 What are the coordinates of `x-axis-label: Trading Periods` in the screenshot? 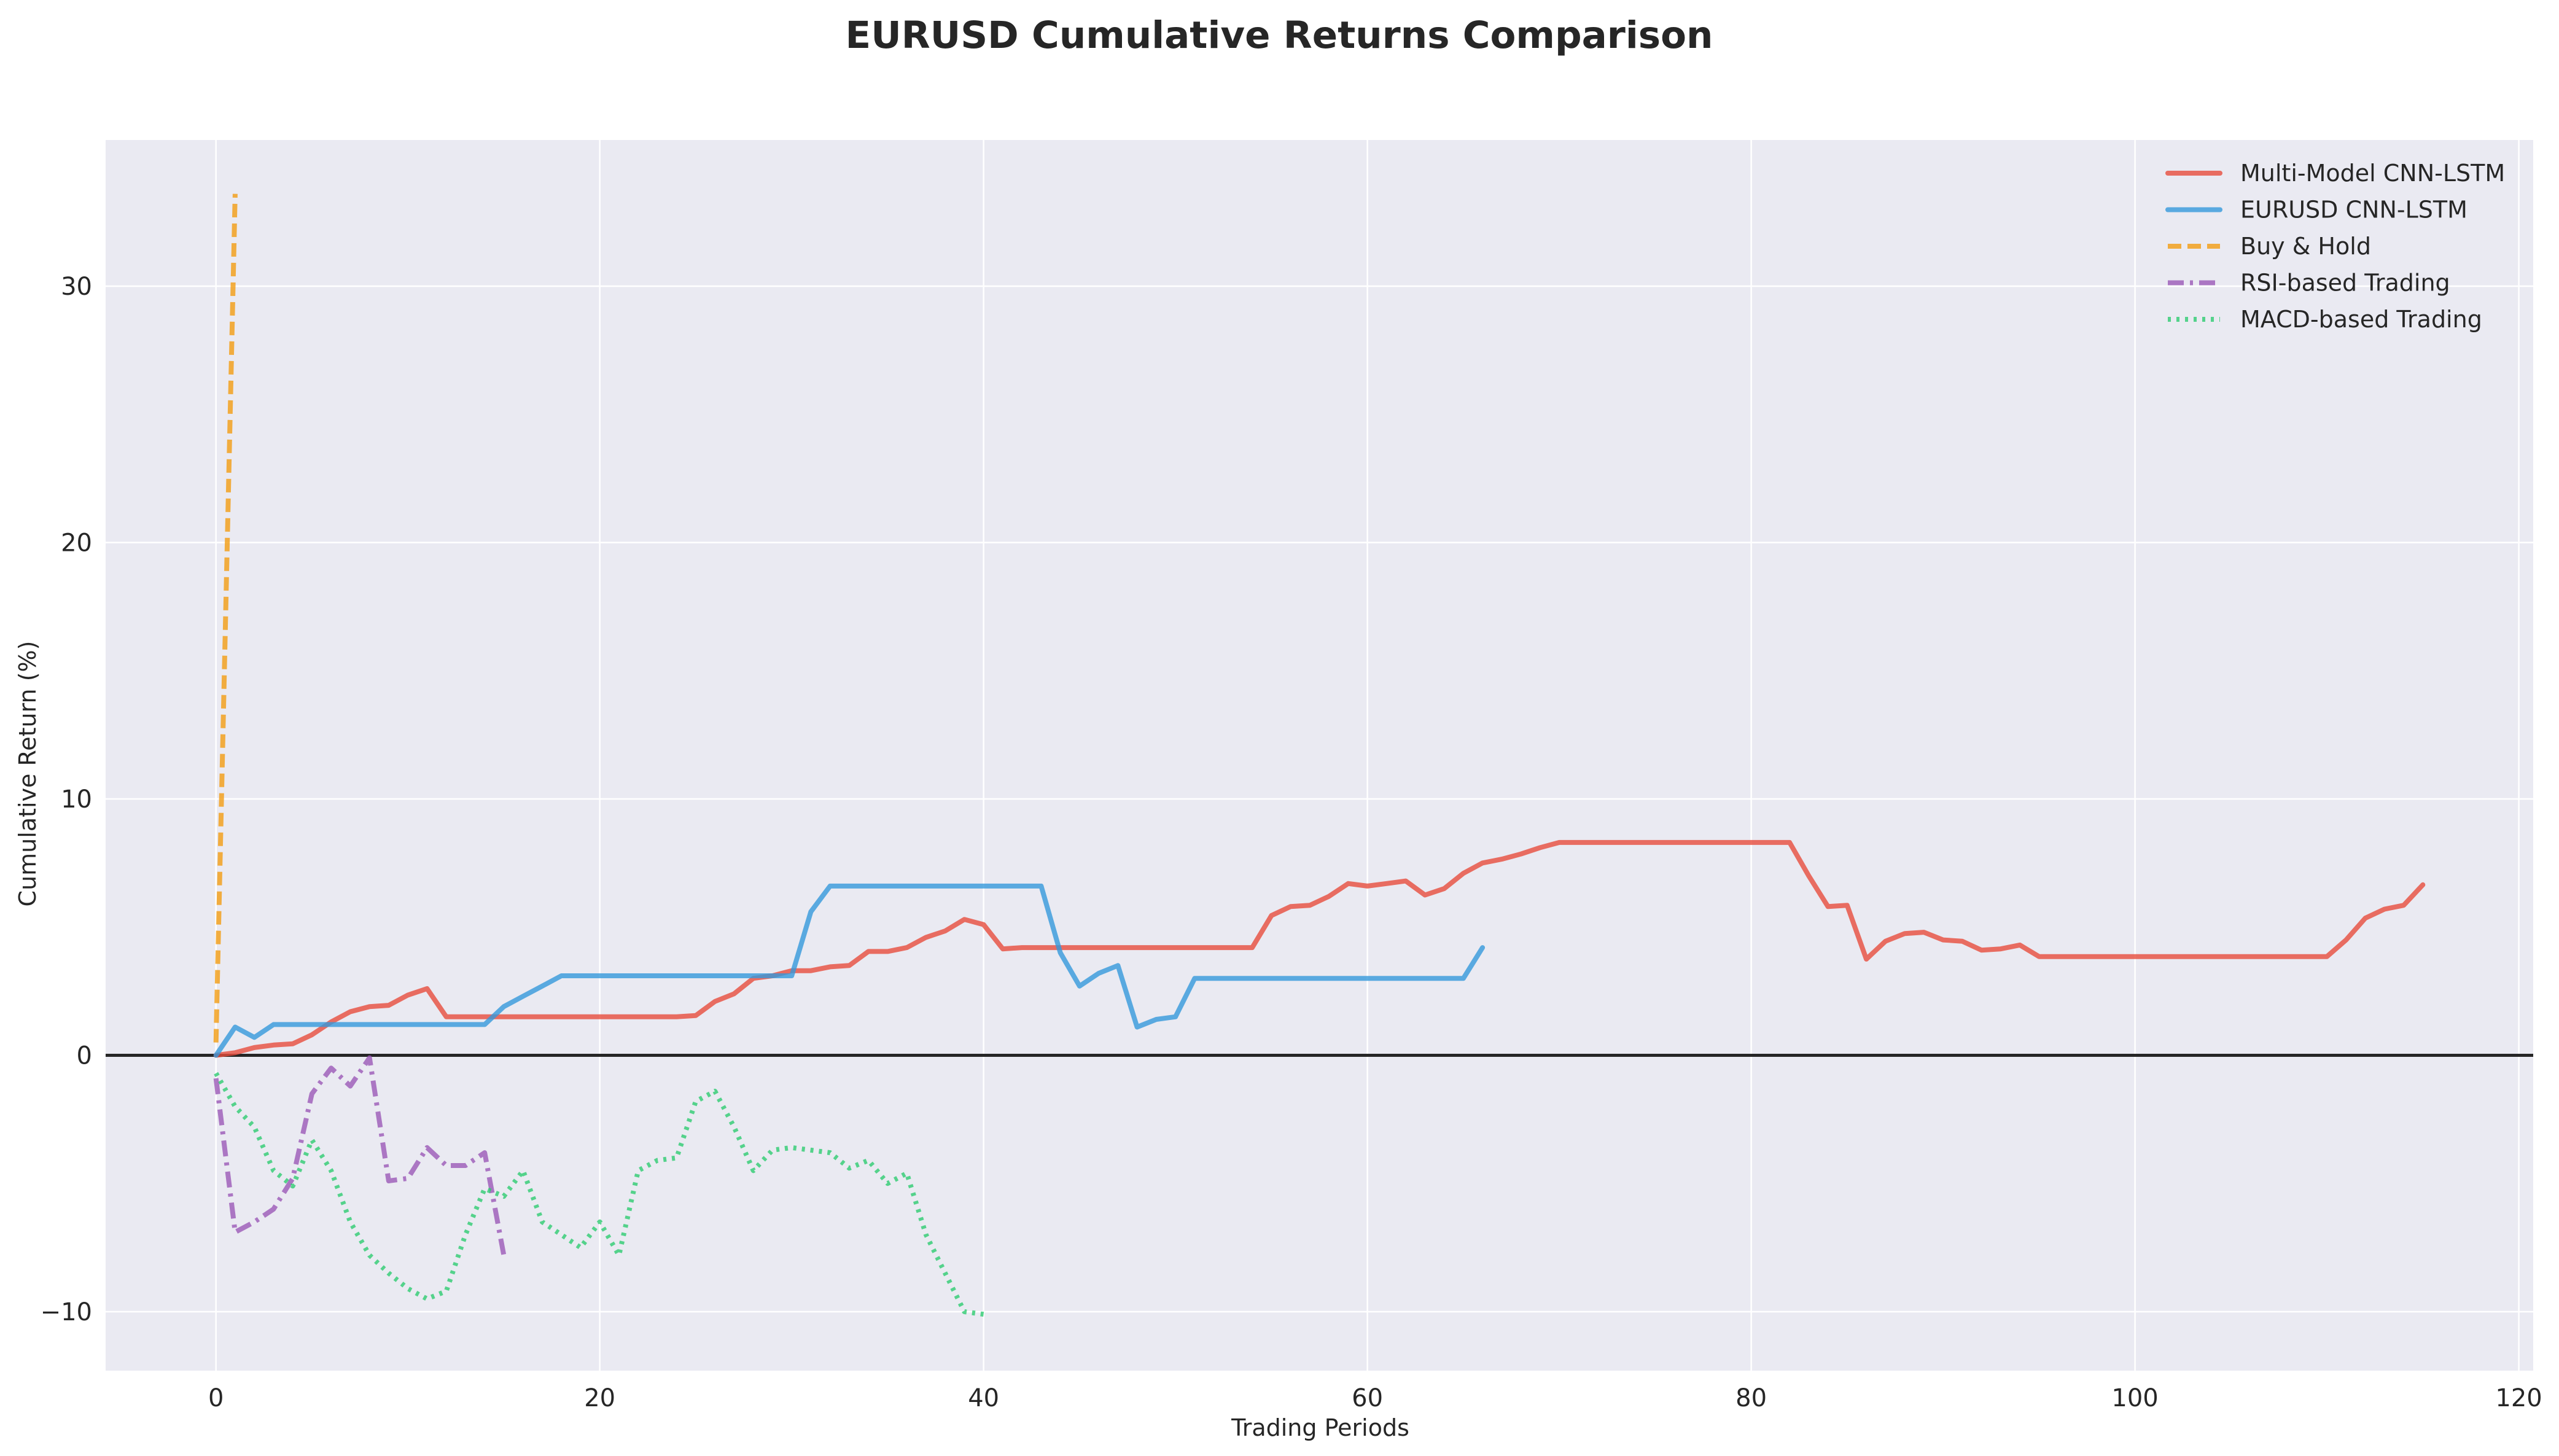 It's located at (1320, 1427).